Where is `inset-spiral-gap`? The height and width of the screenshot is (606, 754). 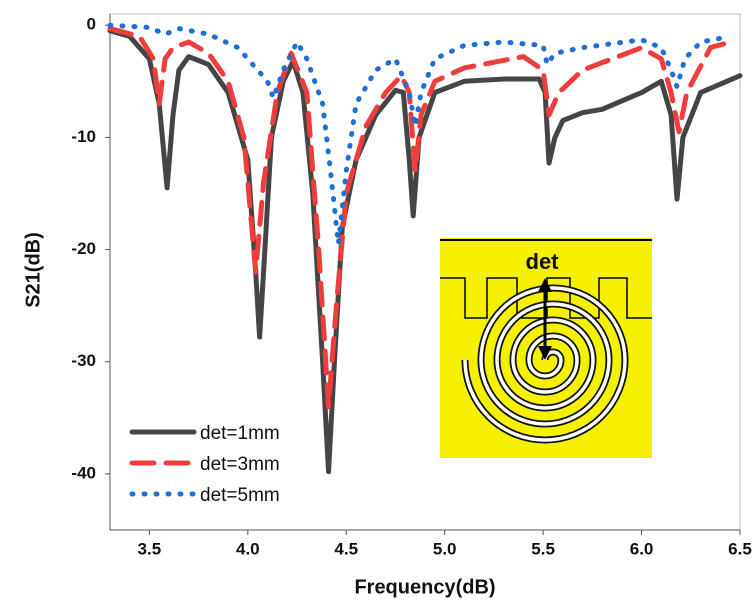 inset-spiral-gap is located at coordinates (545, 364).